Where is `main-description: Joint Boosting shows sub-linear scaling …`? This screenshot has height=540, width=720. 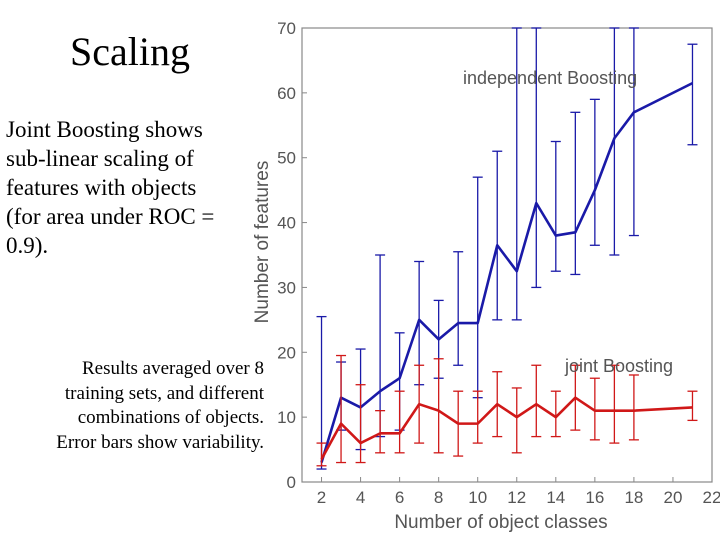
main-description: Joint Boosting shows sub-linear scaling … is located at coordinates (110, 187).